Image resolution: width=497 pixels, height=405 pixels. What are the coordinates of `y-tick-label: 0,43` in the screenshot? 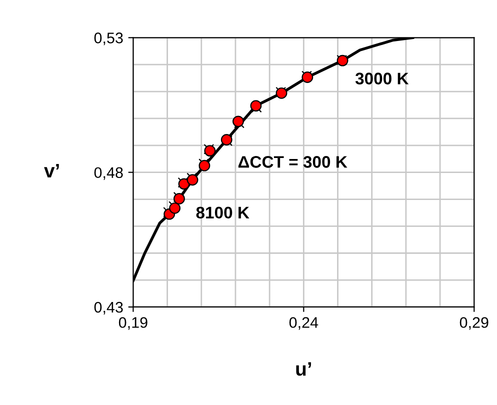 It's located at (108, 308).